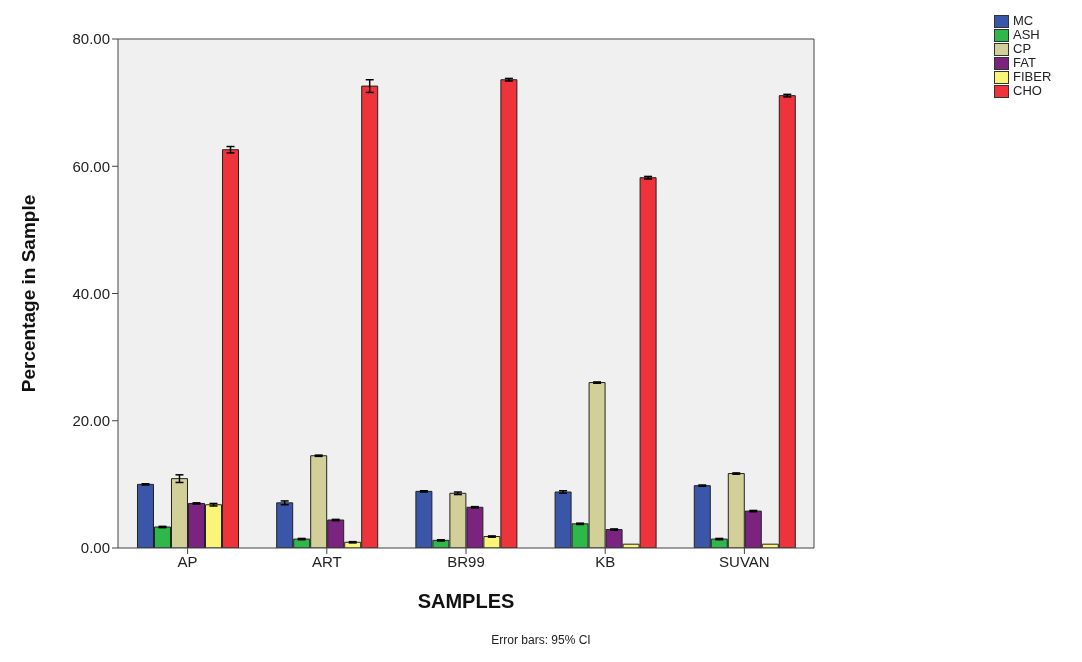 The image size is (1082, 662). Describe the element at coordinates (28, 293) in the screenshot. I see `y-axis-title: Percentage in Sample` at that location.